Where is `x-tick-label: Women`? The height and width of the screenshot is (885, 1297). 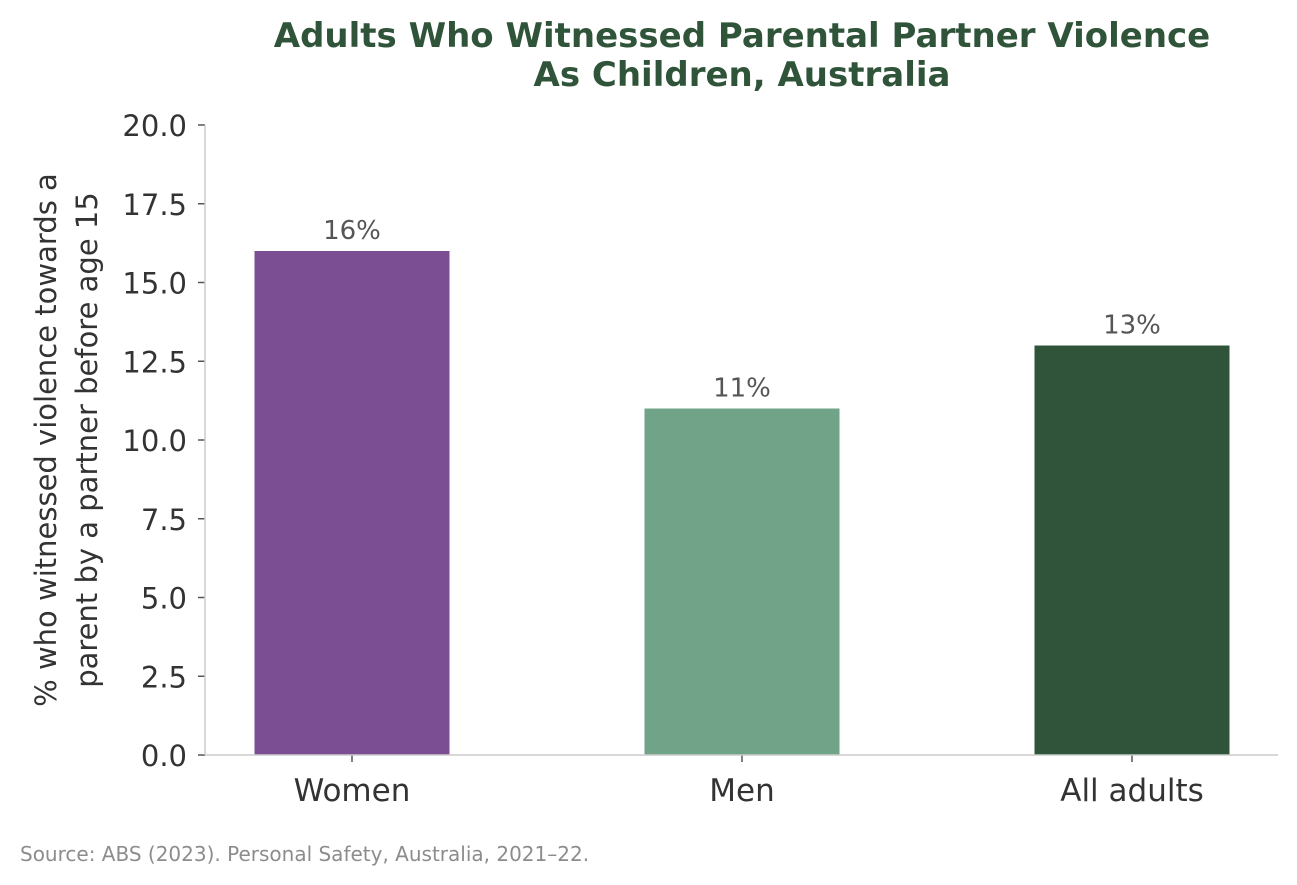
x-tick-label: Women is located at coordinates (352, 791).